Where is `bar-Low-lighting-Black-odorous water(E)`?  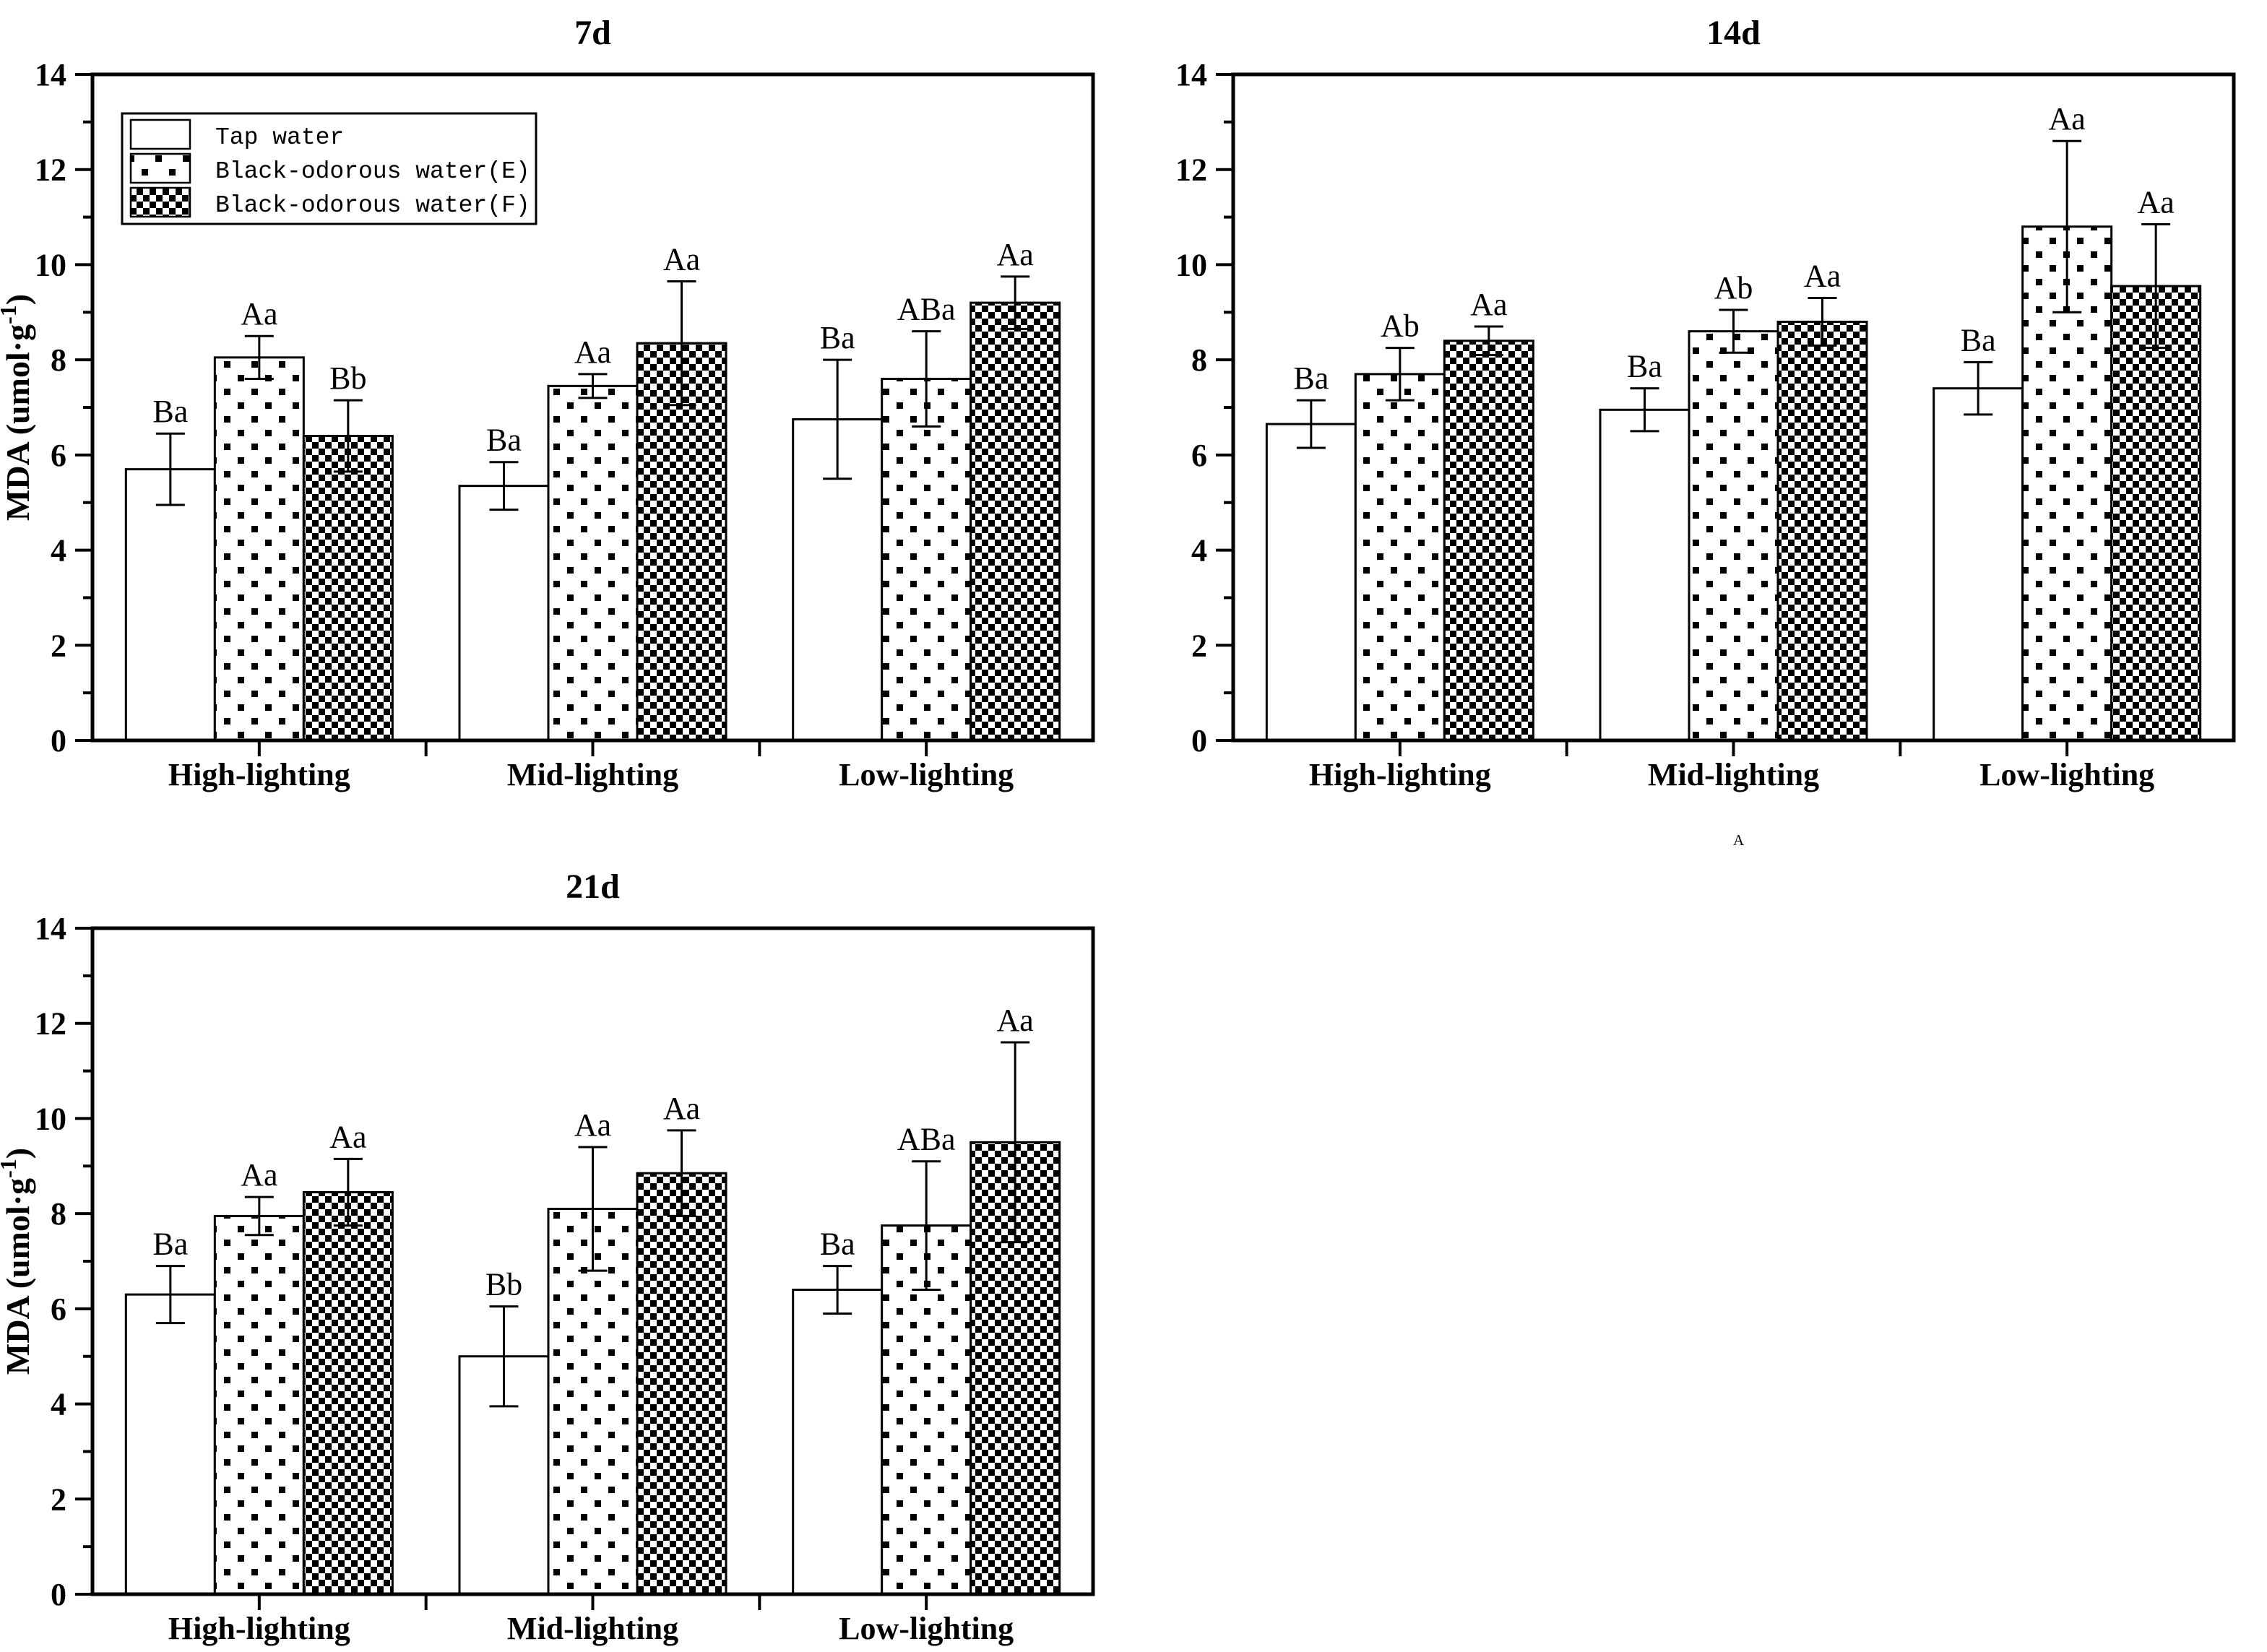 bar-Low-lighting-Black-odorous water(E) is located at coordinates (926, 559).